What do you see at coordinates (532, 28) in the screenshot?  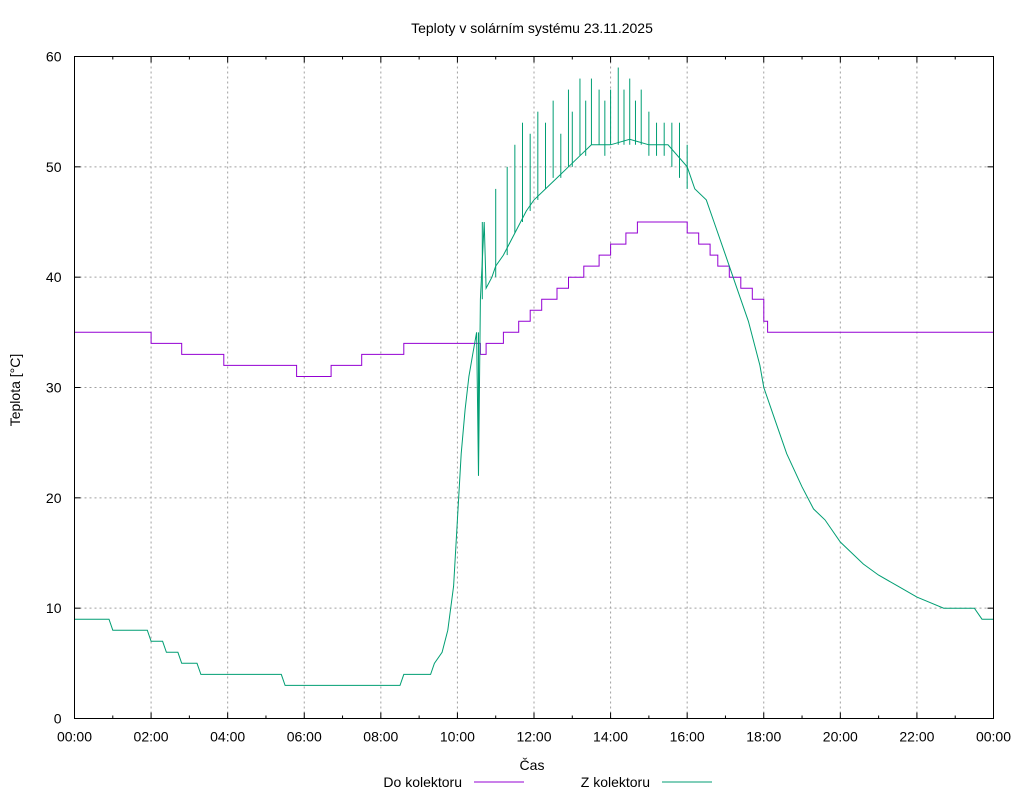 I see `chart-title: Teploty v solárním systému 23.11.2025` at bounding box center [532, 28].